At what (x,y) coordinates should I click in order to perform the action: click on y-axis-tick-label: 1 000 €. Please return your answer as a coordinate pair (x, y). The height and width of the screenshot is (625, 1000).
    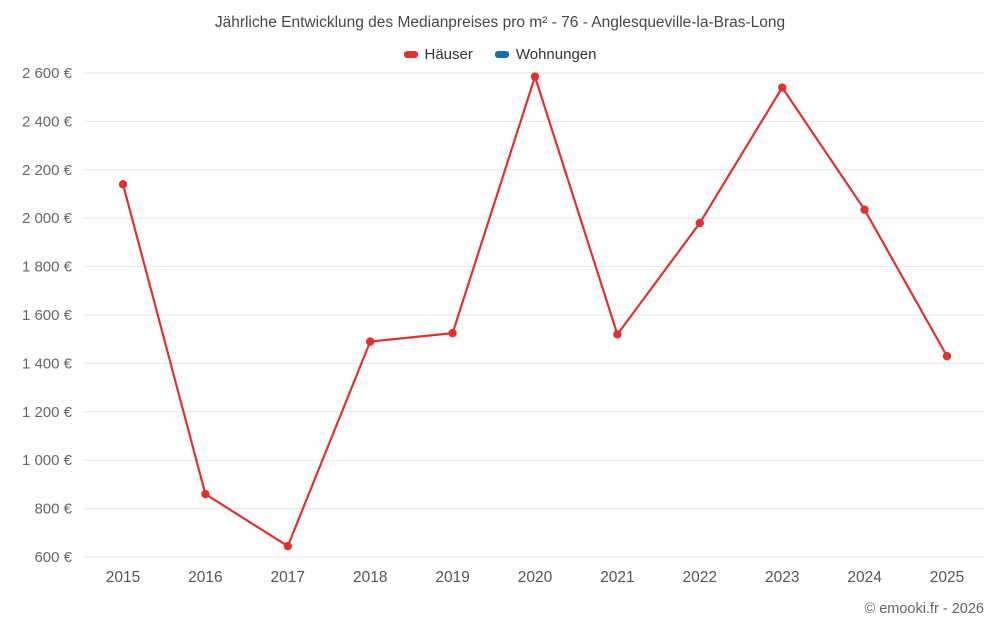
    Looking at the image, I should click on (47, 460).